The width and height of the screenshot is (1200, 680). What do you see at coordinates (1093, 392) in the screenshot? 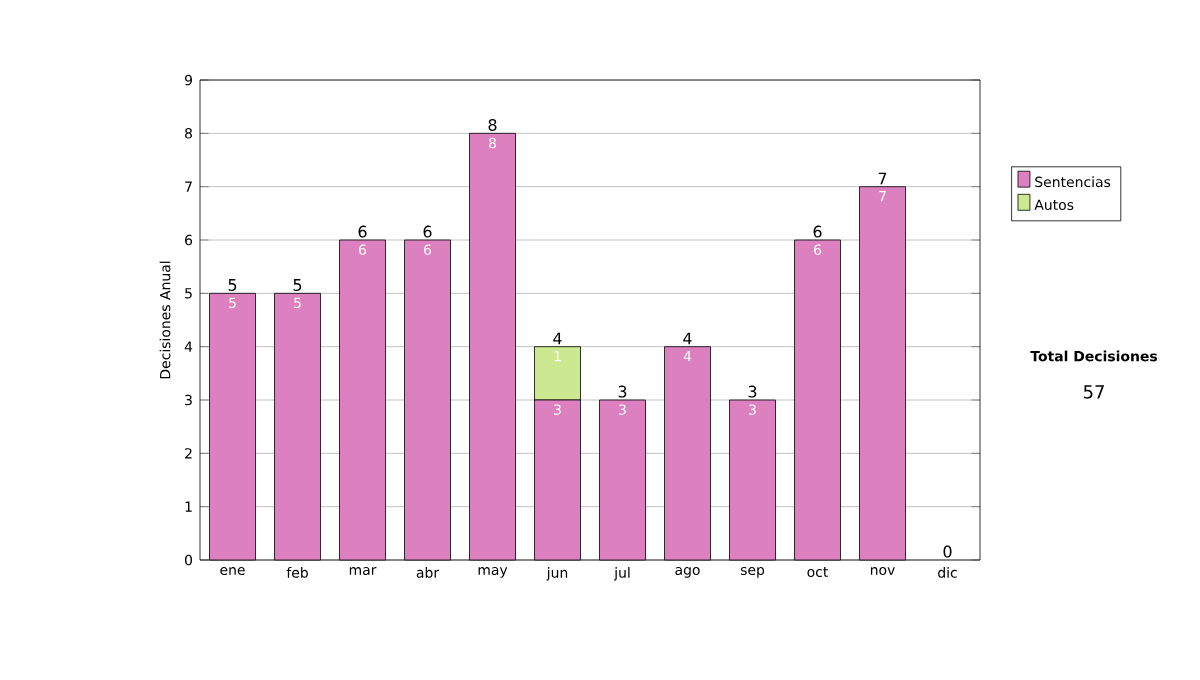
I see `text: 57` at bounding box center [1093, 392].